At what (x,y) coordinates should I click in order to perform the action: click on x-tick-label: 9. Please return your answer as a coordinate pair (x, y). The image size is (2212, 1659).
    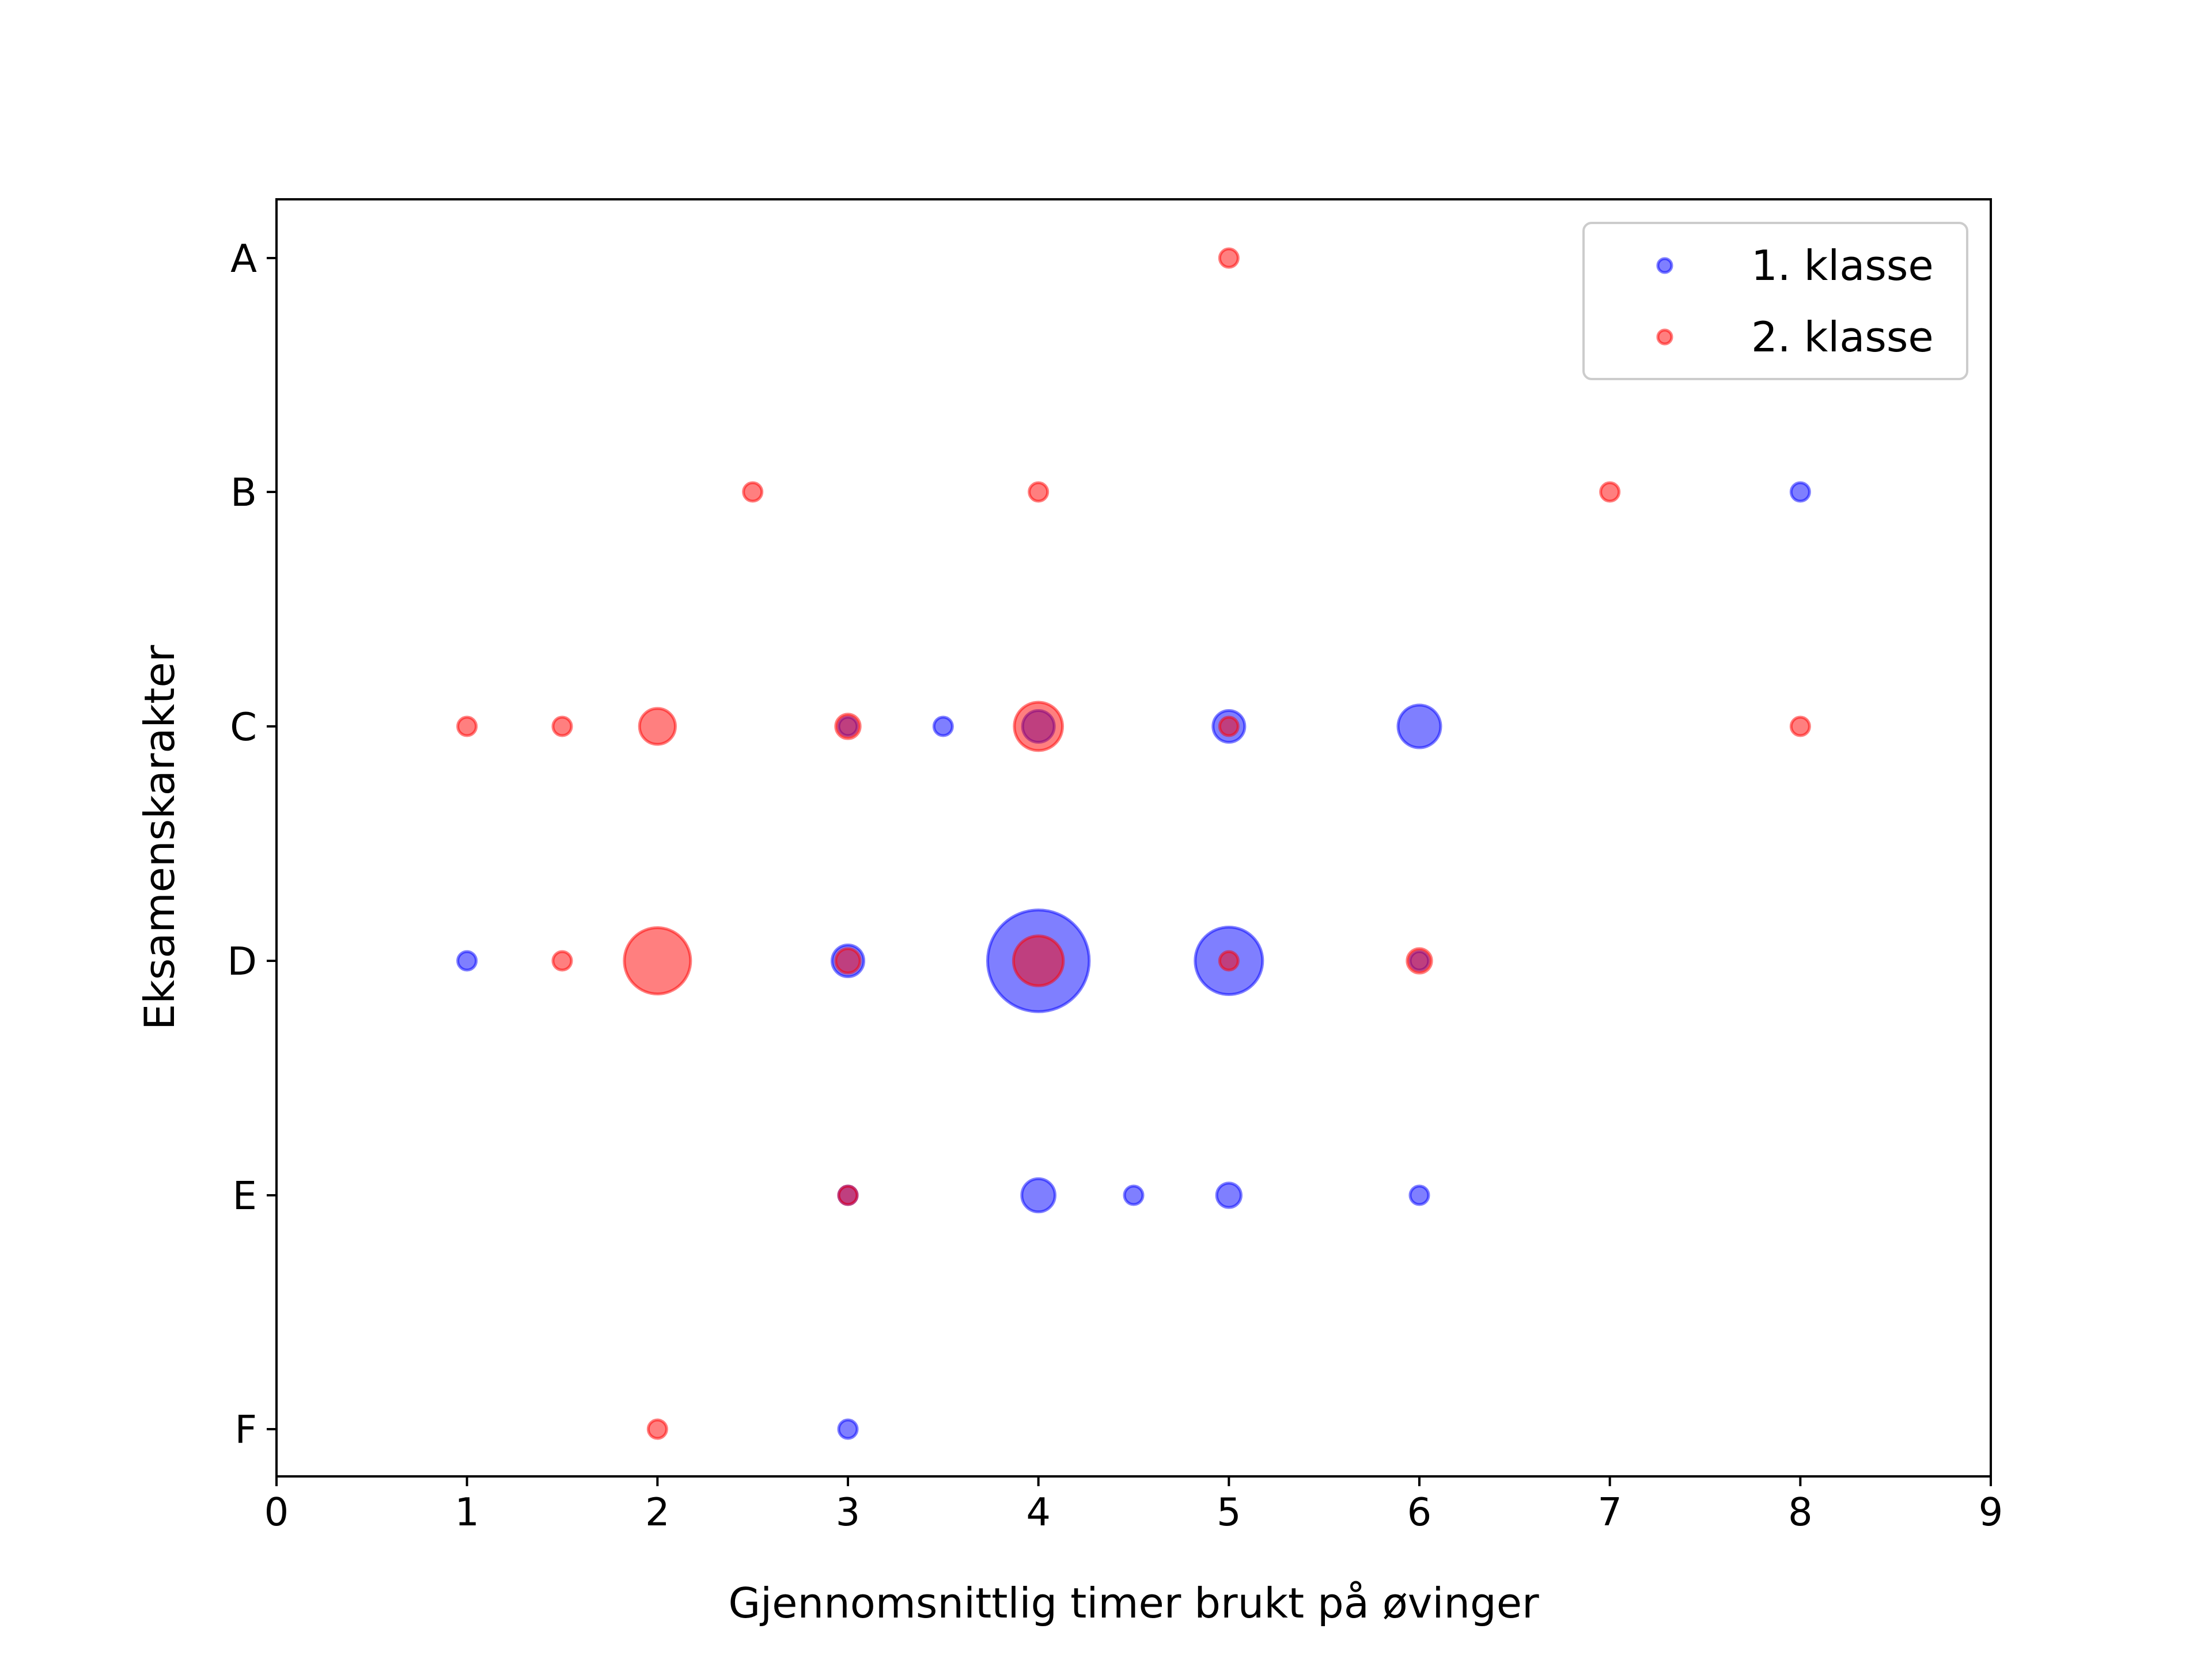
    Looking at the image, I should click on (1991, 1512).